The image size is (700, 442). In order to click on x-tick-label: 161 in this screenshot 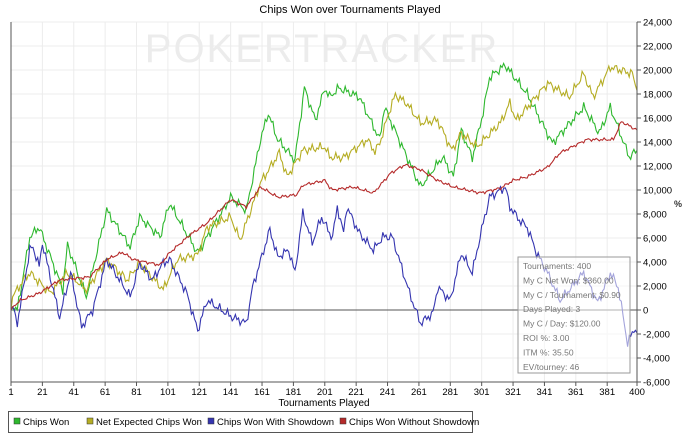, I will do `click(262, 392)`.